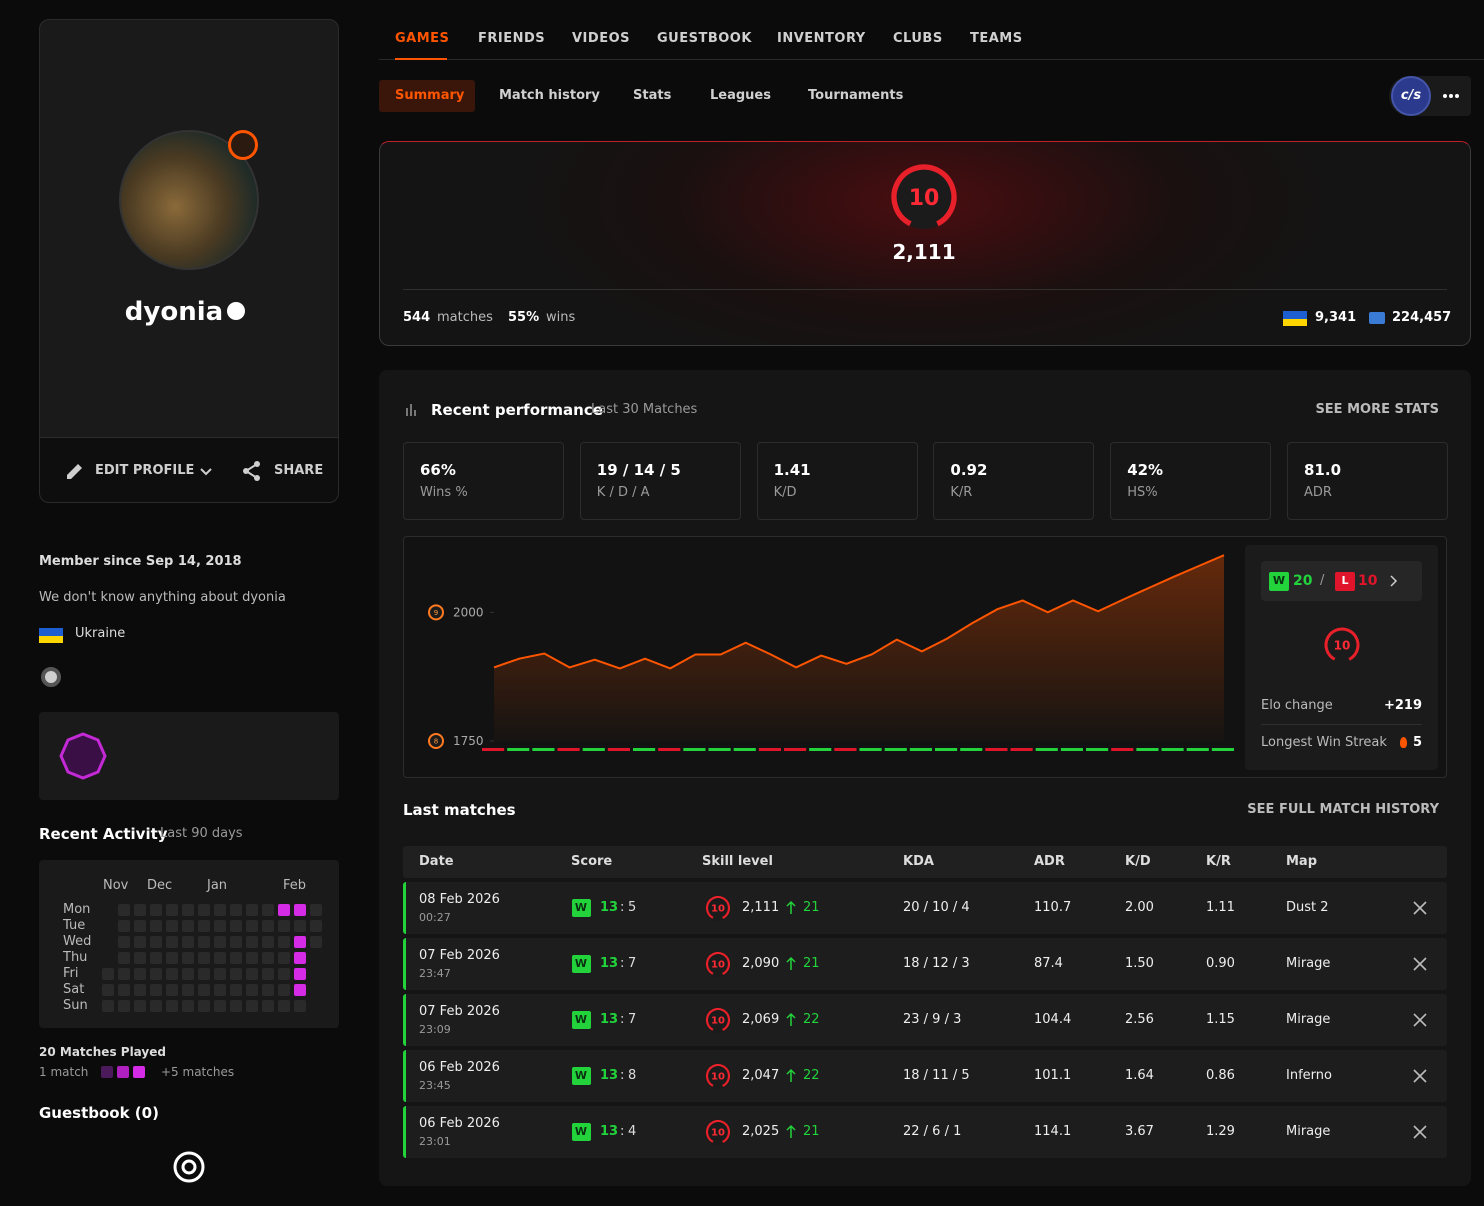  Describe the element at coordinates (1323, 470) in the screenshot. I see `stat-value: 81.0` at that location.